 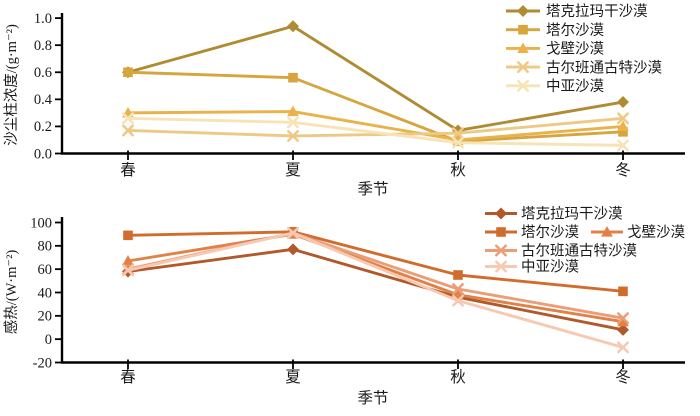 What do you see at coordinates (45, 317) in the screenshot?
I see `y-tick-label: 20` at bounding box center [45, 317].